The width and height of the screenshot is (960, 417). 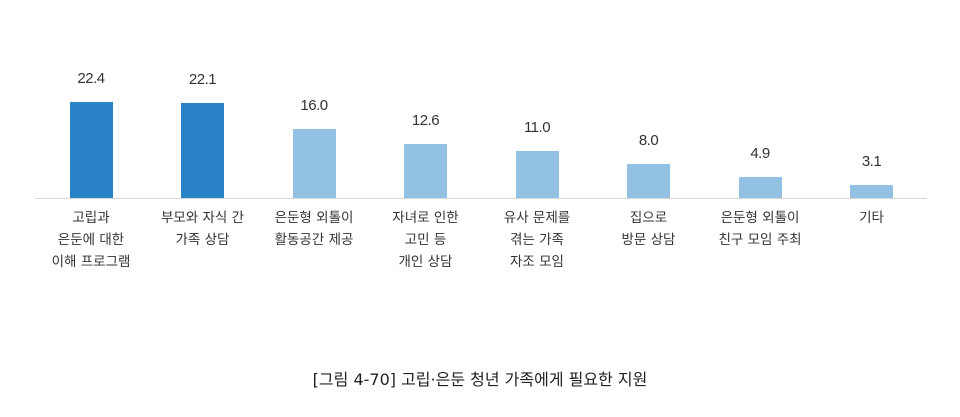 What do you see at coordinates (314, 229) in the screenshot?
I see `category-label: 은둔형 외톨이 활동공간 제공` at bounding box center [314, 229].